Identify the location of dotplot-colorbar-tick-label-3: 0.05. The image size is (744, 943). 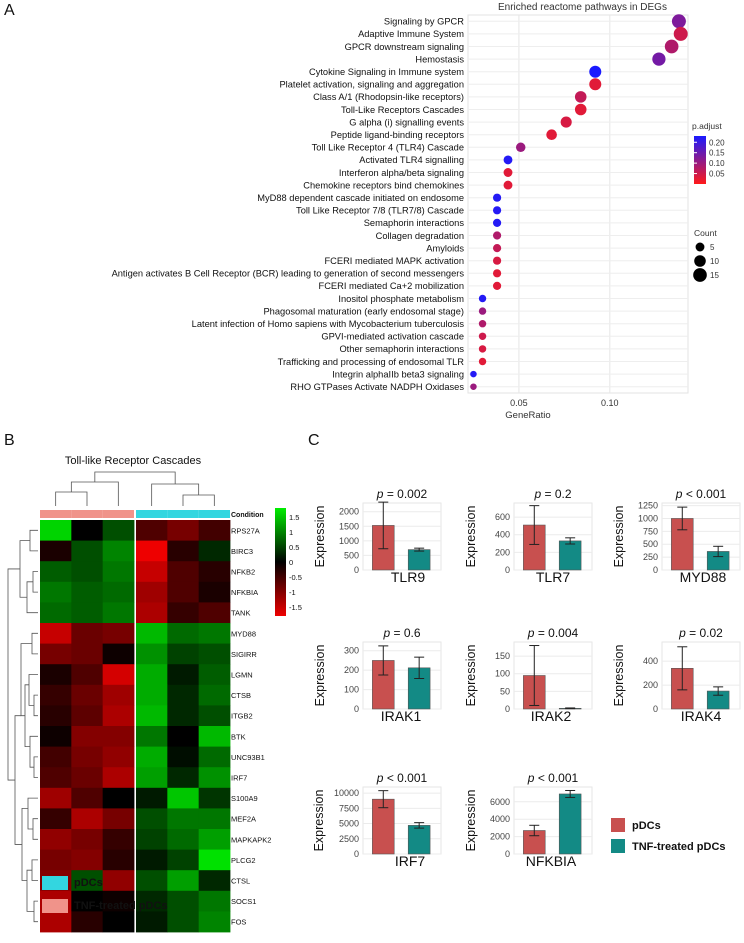
(717, 174).